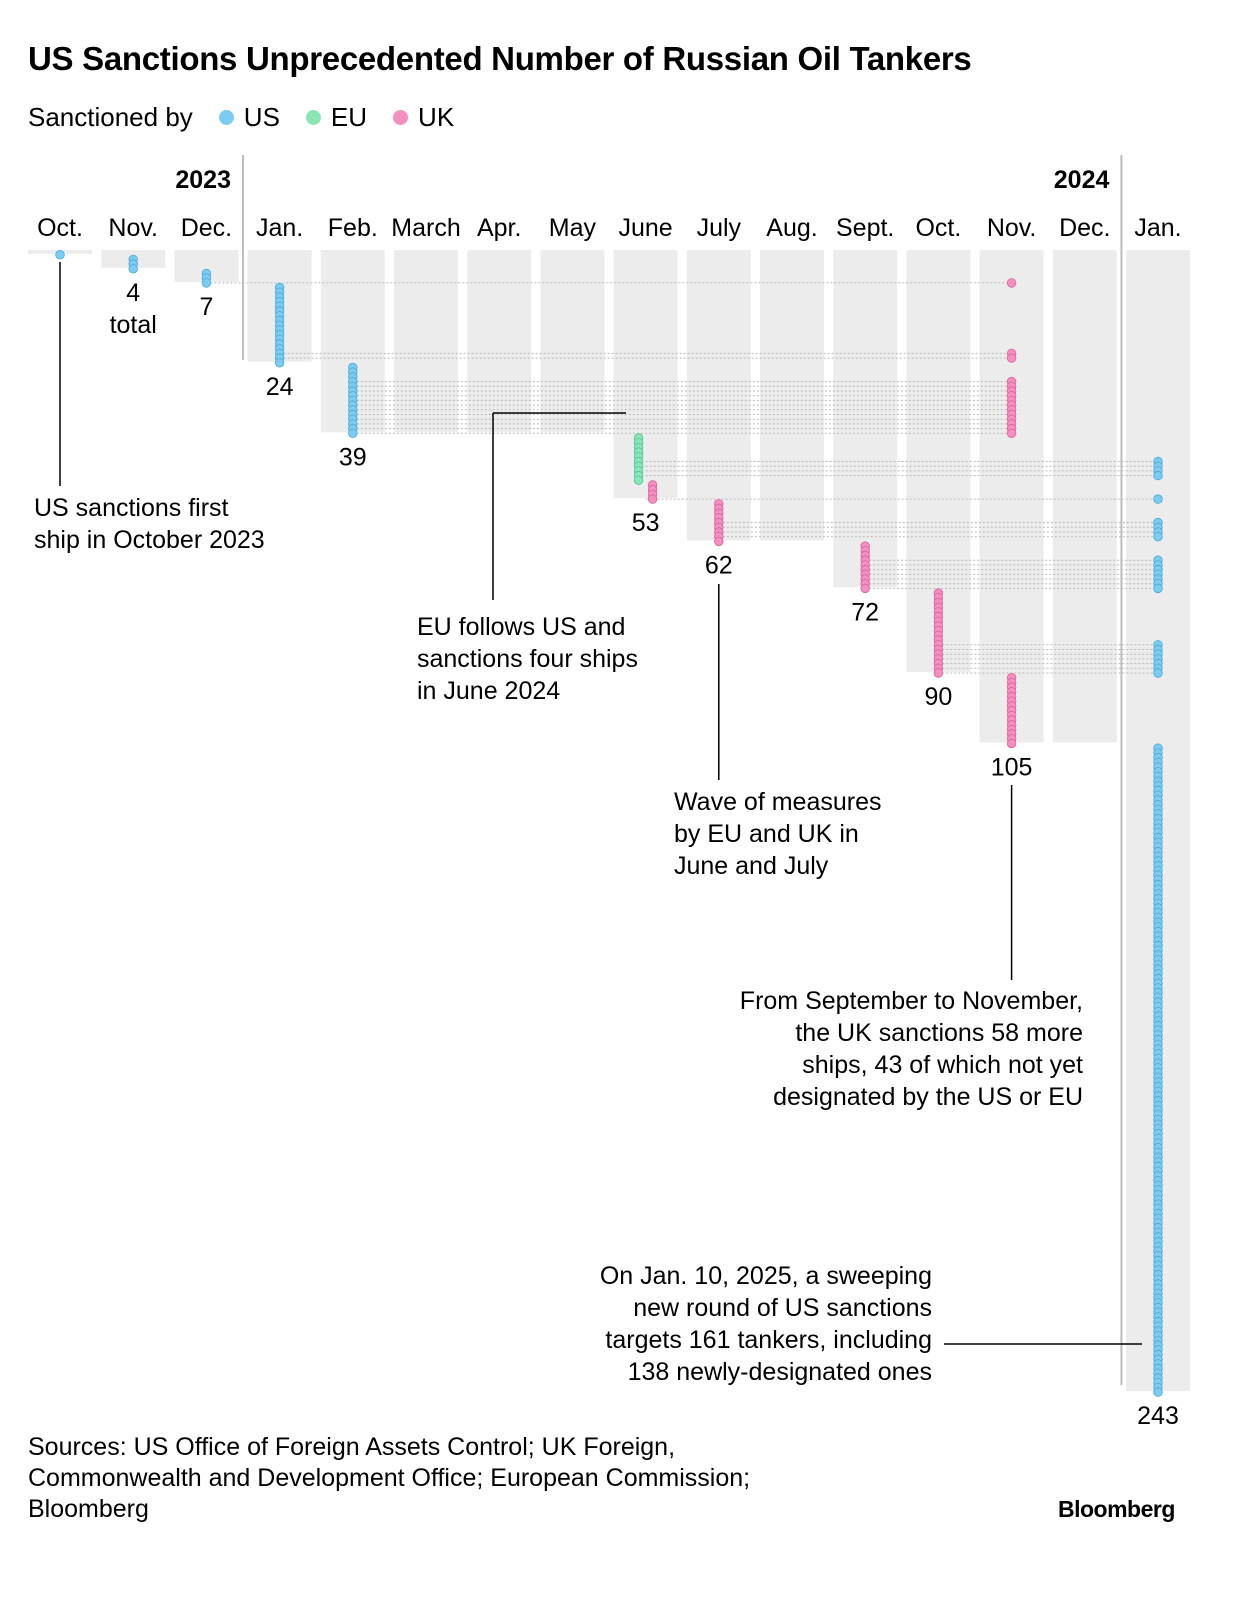 This screenshot has height=1602, width=1240. What do you see at coordinates (768, 1340) in the screenshot?
I see `annotation-jan-line-3: targets 161 tankers, including` at bounding box center [768, 1340].